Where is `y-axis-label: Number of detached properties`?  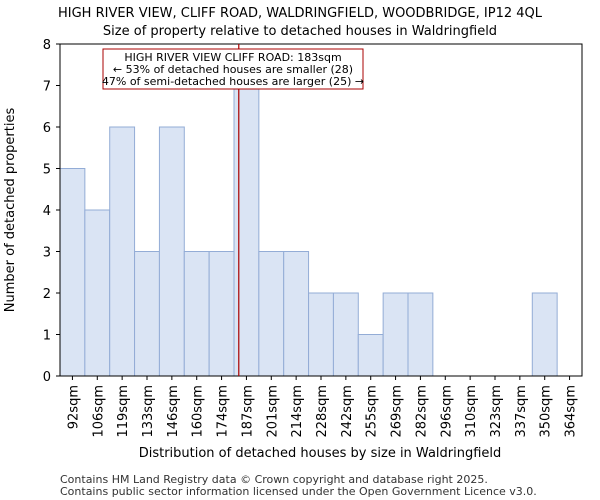
y-axis-label: Number of detached properties is located at coordinates (10, 210).